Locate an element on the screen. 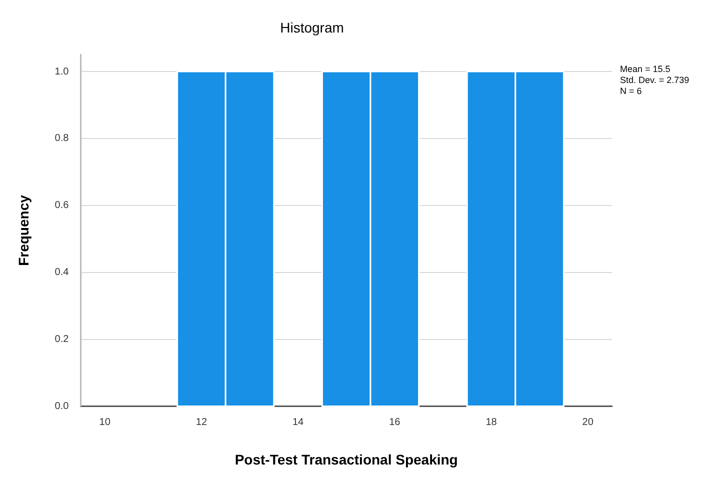 This screenshot has height=481, width=715. y-tick-label: 1.0 is located at coordinates (62, 72).